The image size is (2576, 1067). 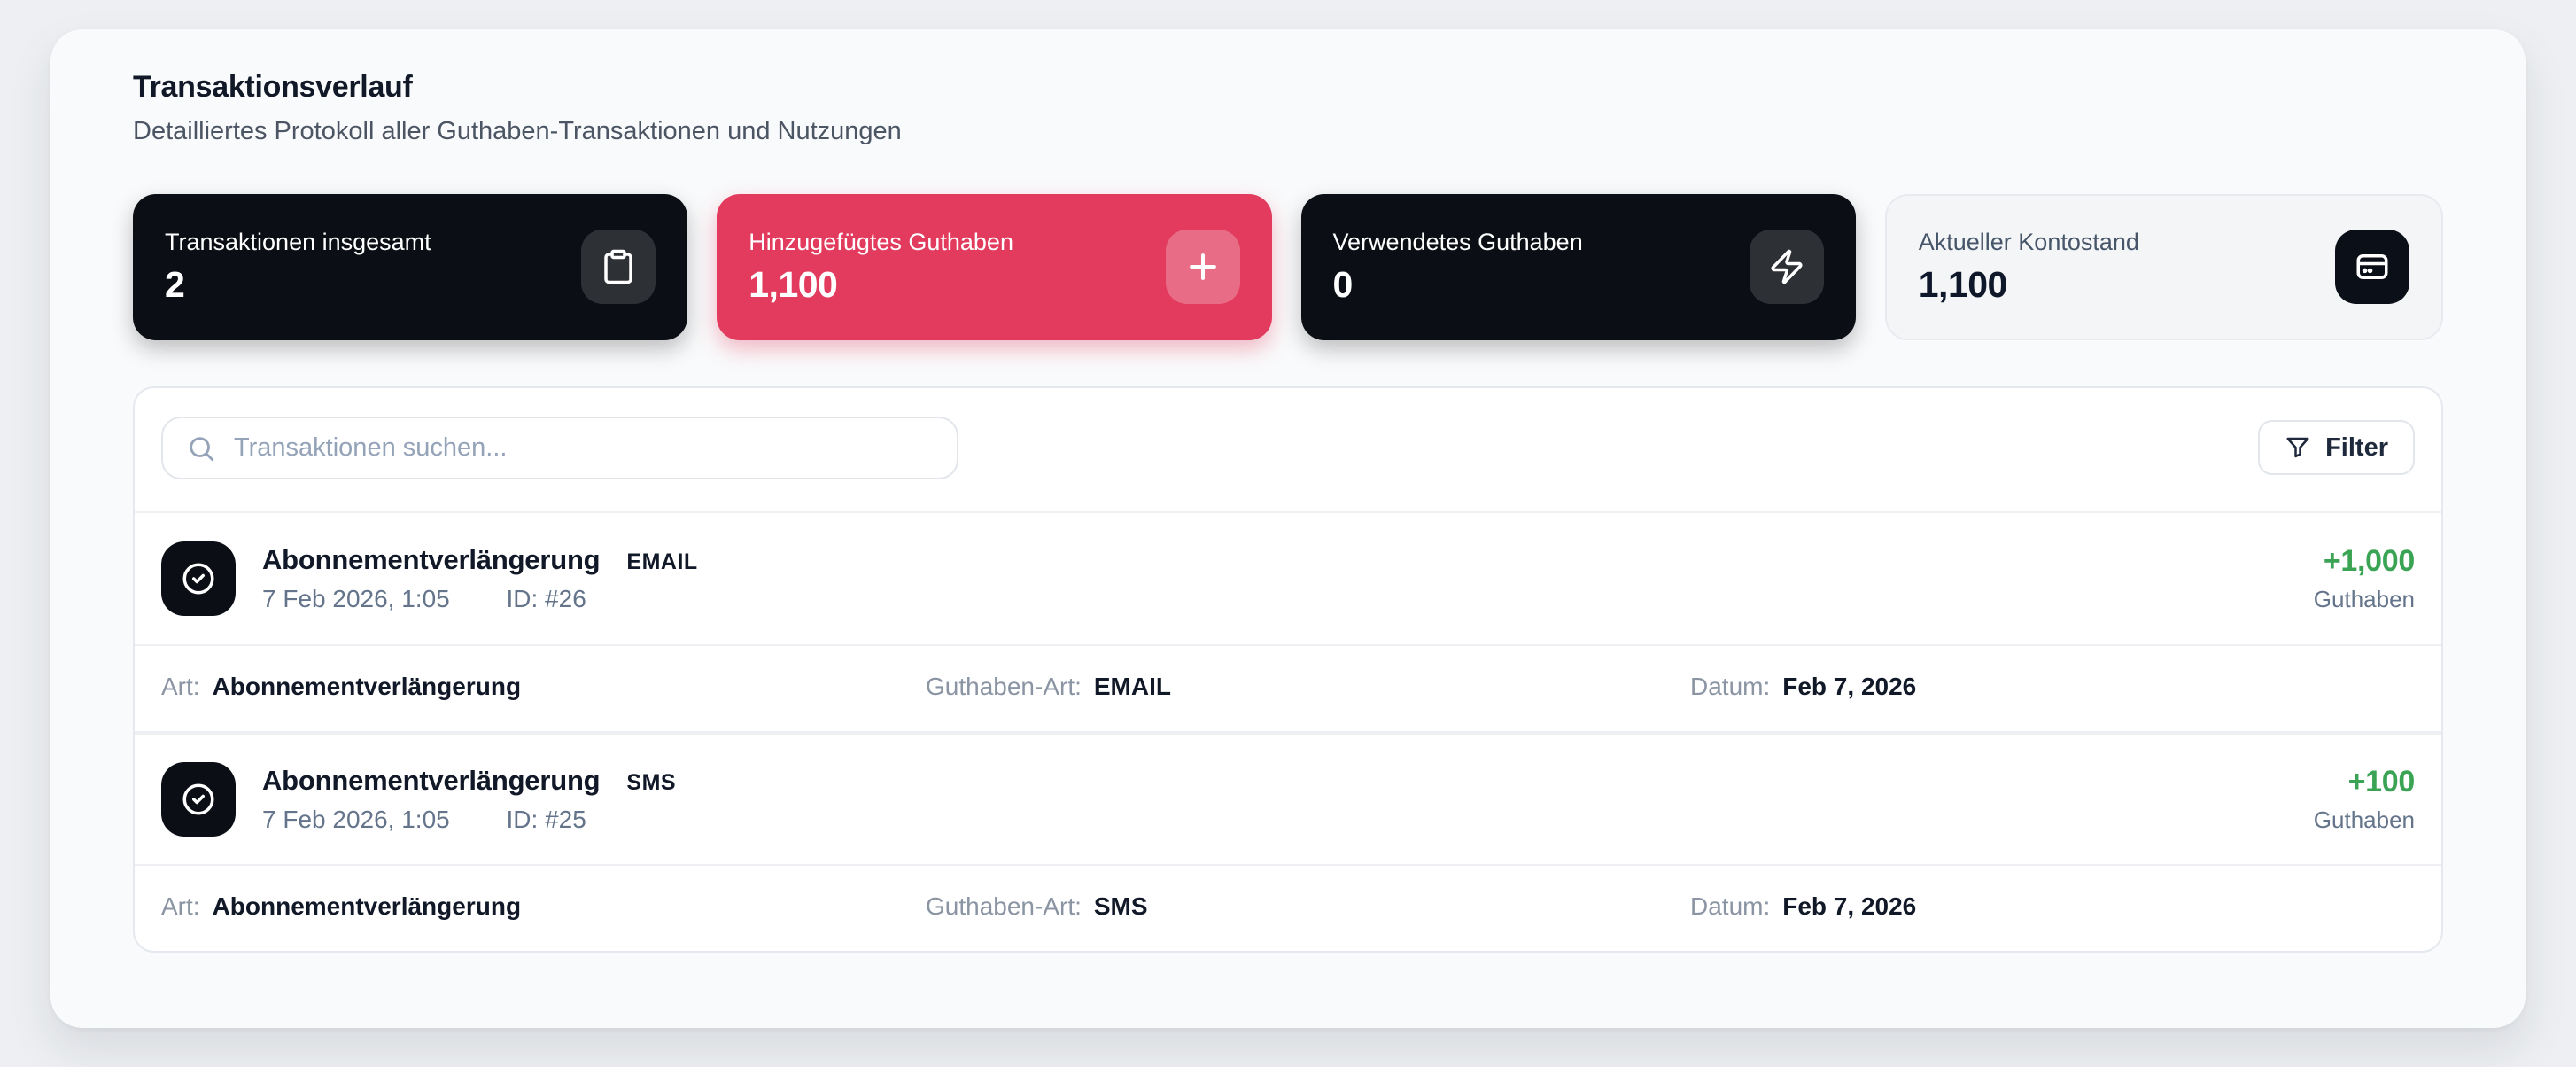 What do you see at coordinates (2297, 448) in the screenshot?
I see `funnel-icon` at bounding box center [2297, 448].